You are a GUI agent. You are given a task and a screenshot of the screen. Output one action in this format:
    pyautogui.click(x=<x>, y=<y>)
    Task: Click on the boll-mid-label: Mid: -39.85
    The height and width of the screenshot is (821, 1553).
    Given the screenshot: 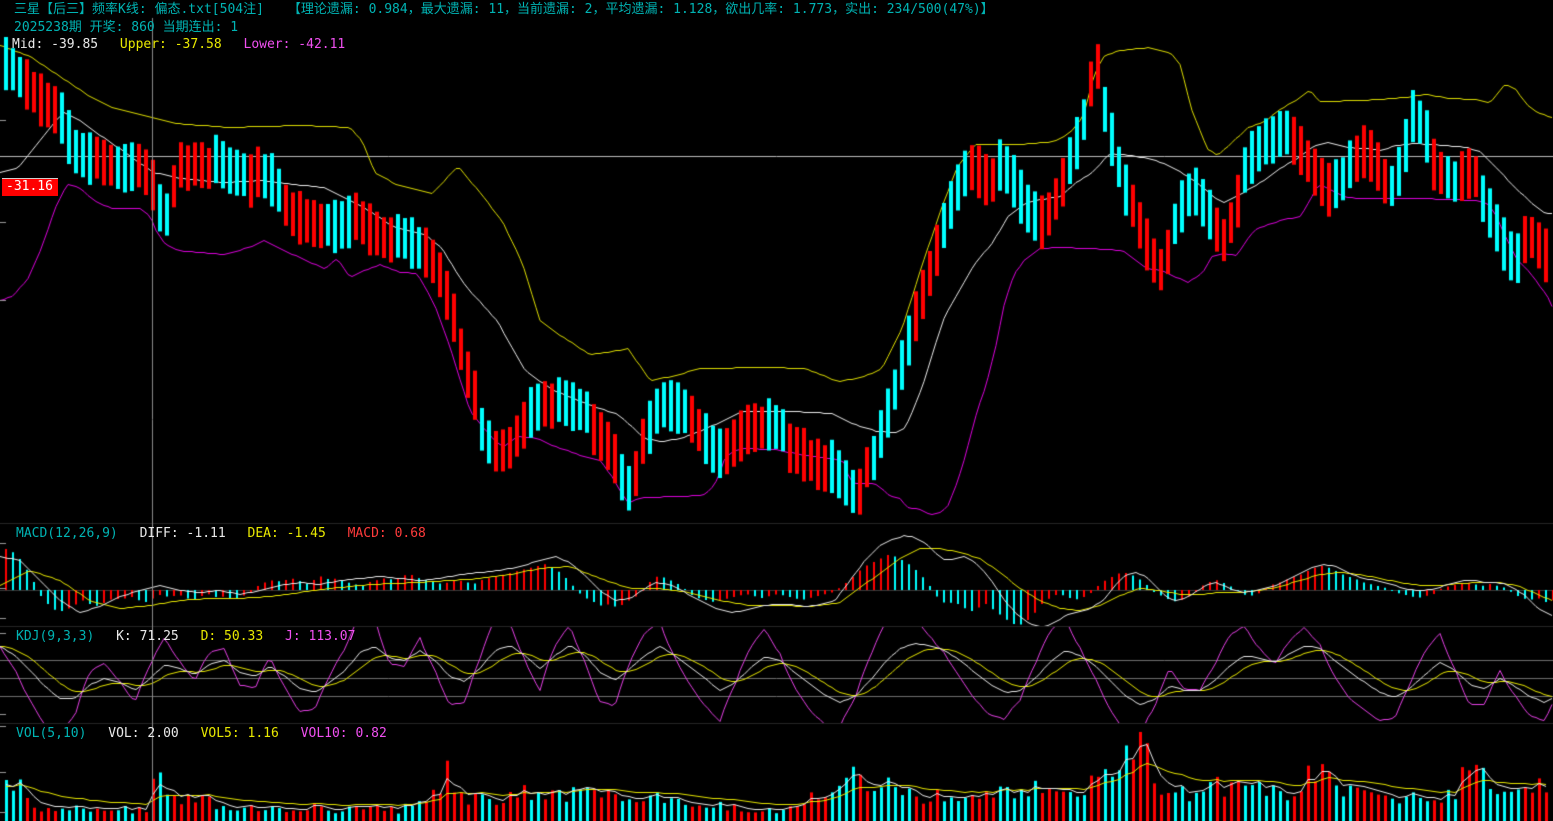 What is the action you would take?
    pyautogui.click(x=55, y=44)
    